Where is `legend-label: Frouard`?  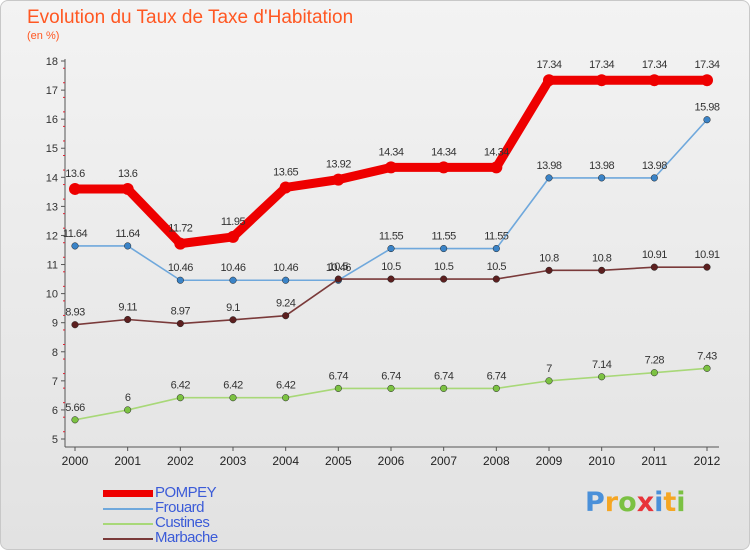
legend-label: Frouard is located at coordinates (180, 507).